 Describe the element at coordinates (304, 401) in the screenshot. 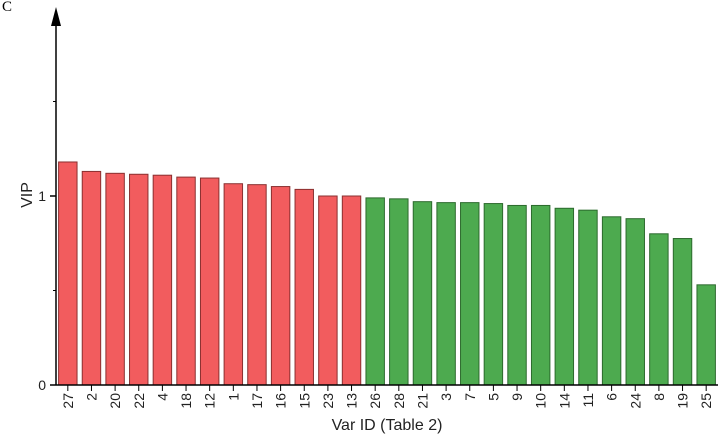

I see `x-tick-label-15: 15` at that location.